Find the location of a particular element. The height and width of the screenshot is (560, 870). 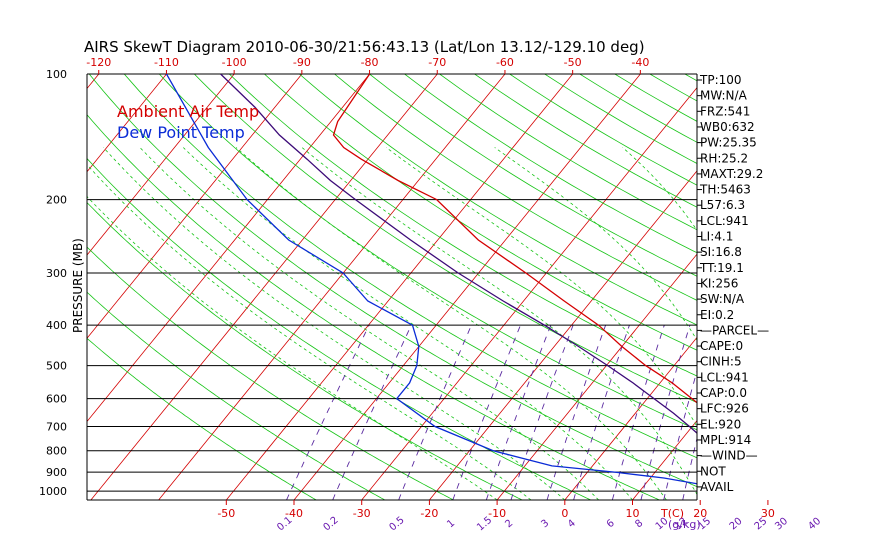

top-temp-ticks: -120 -110 -100 -90 -80 -70 -60 -50 -40 is located at coordinates (367, 65).